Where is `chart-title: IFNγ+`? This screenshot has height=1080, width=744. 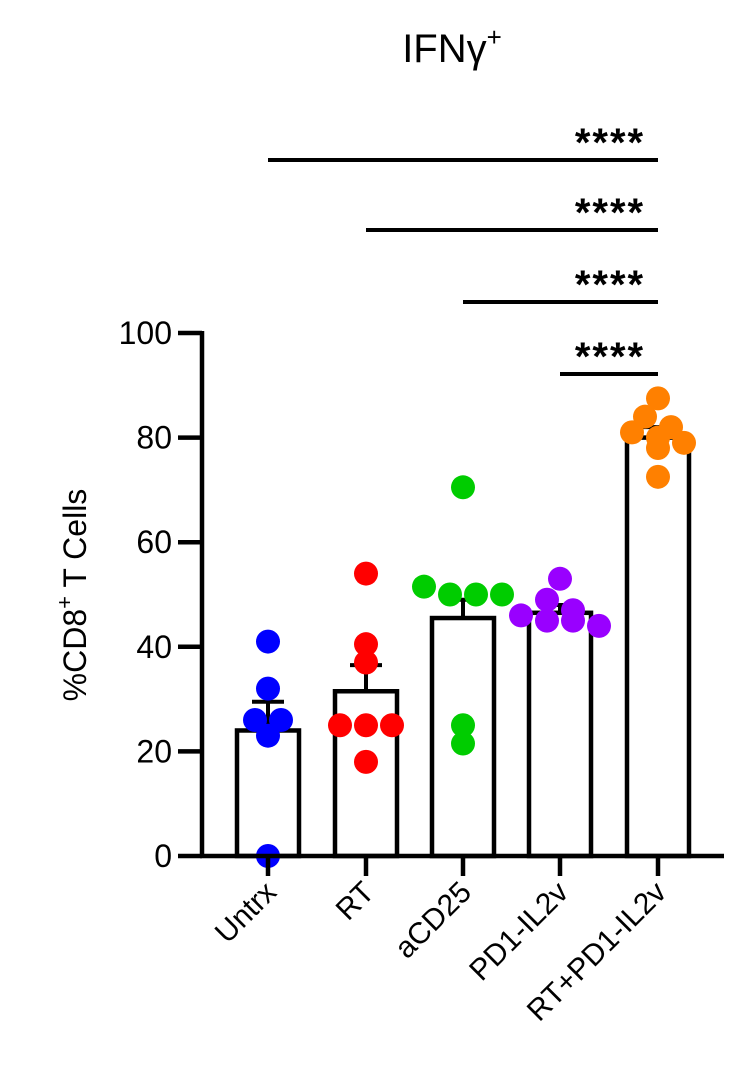 chart-title: IFNγ+ is located at coordinates (452, 46).